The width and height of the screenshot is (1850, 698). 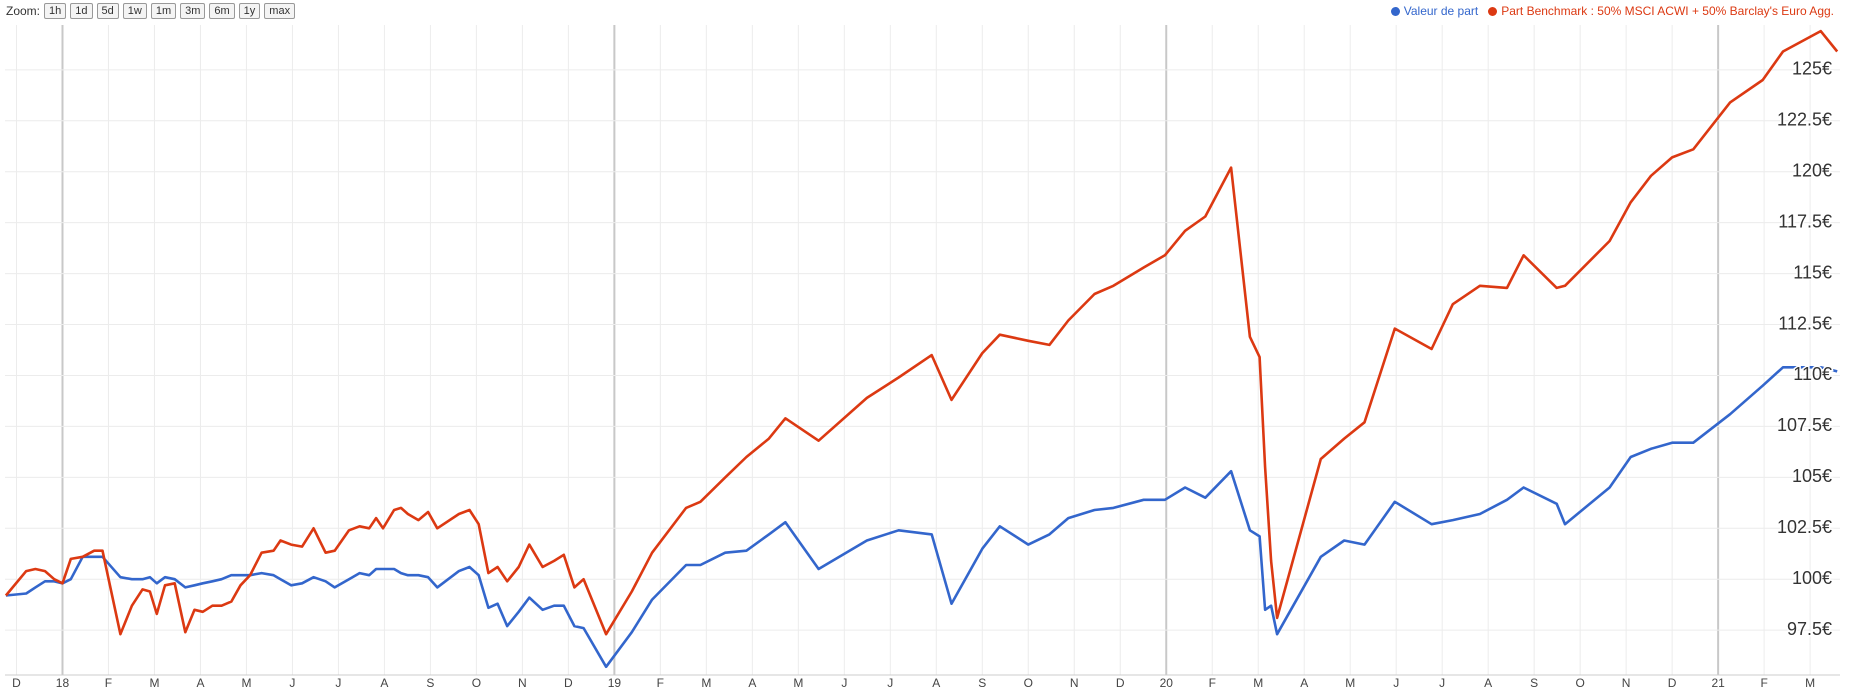 I want to click on x-tick-label: 20, so click(x=1167, y=683).